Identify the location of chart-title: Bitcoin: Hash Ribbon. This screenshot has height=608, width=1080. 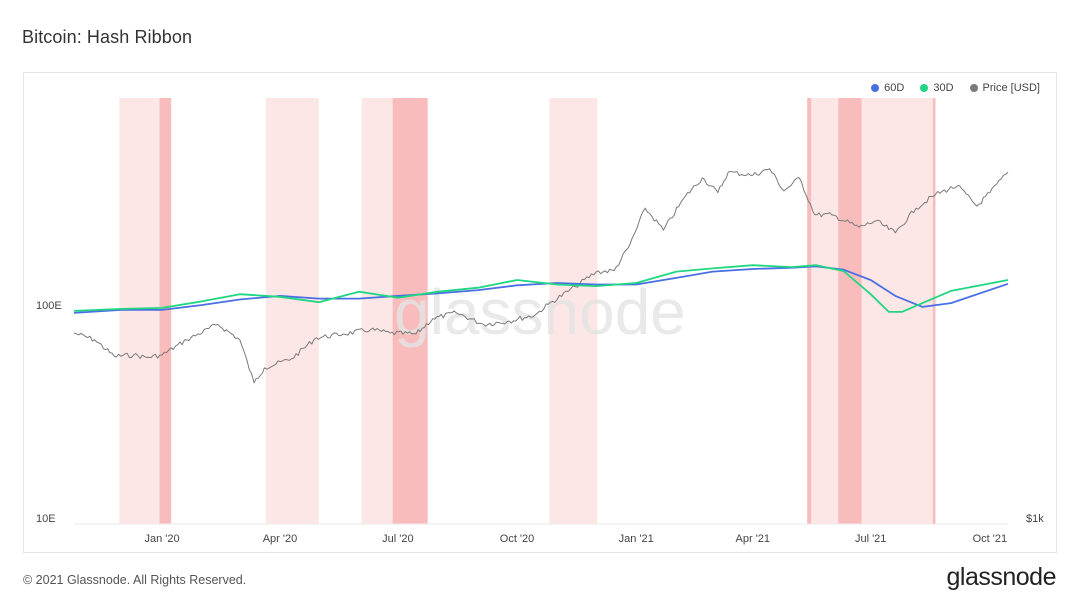
(107, 37).